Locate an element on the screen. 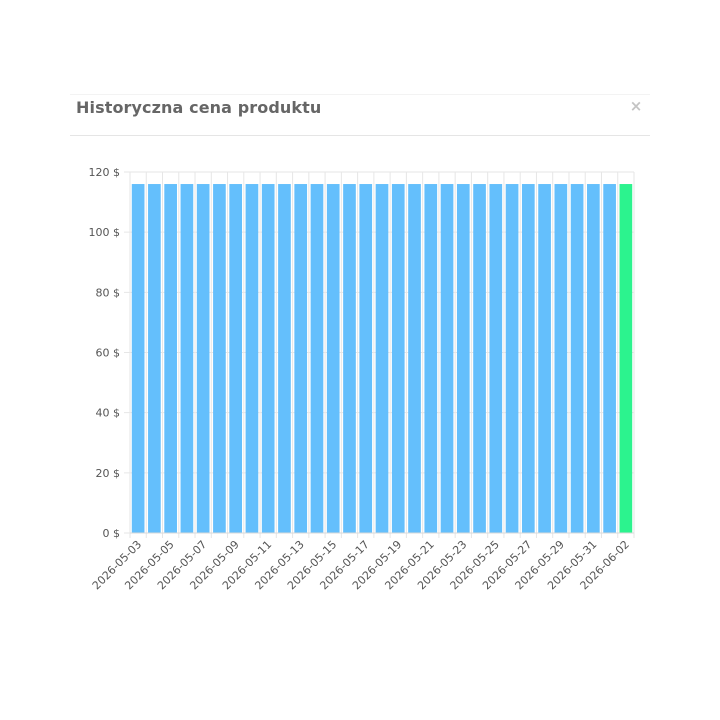 This screenshot has width=720, height=720. y-tick-label: 40 $ is located at coordinates (108, 413).